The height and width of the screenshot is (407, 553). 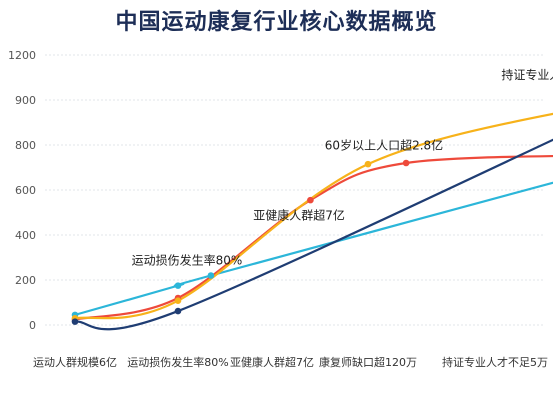 What do you see at coordinates (527, 74) in the screenshot?
I see `annotation-label: 持证专业人才不足5万` at bounding box center [527, 74].